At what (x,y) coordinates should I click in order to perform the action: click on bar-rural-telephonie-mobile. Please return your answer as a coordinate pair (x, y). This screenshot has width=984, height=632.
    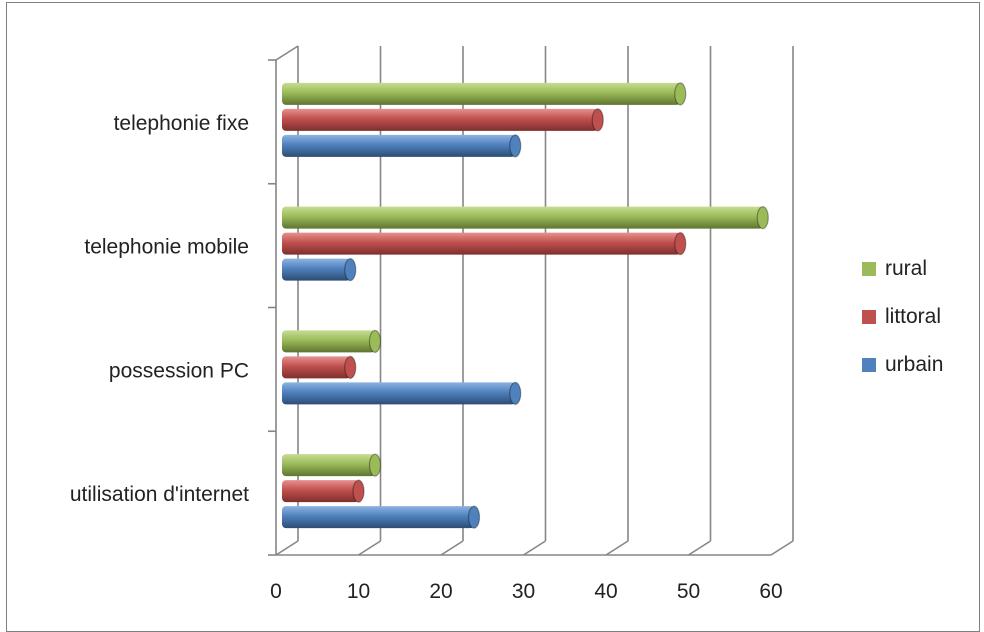
    Looking at the image, I should click on (525, 218).